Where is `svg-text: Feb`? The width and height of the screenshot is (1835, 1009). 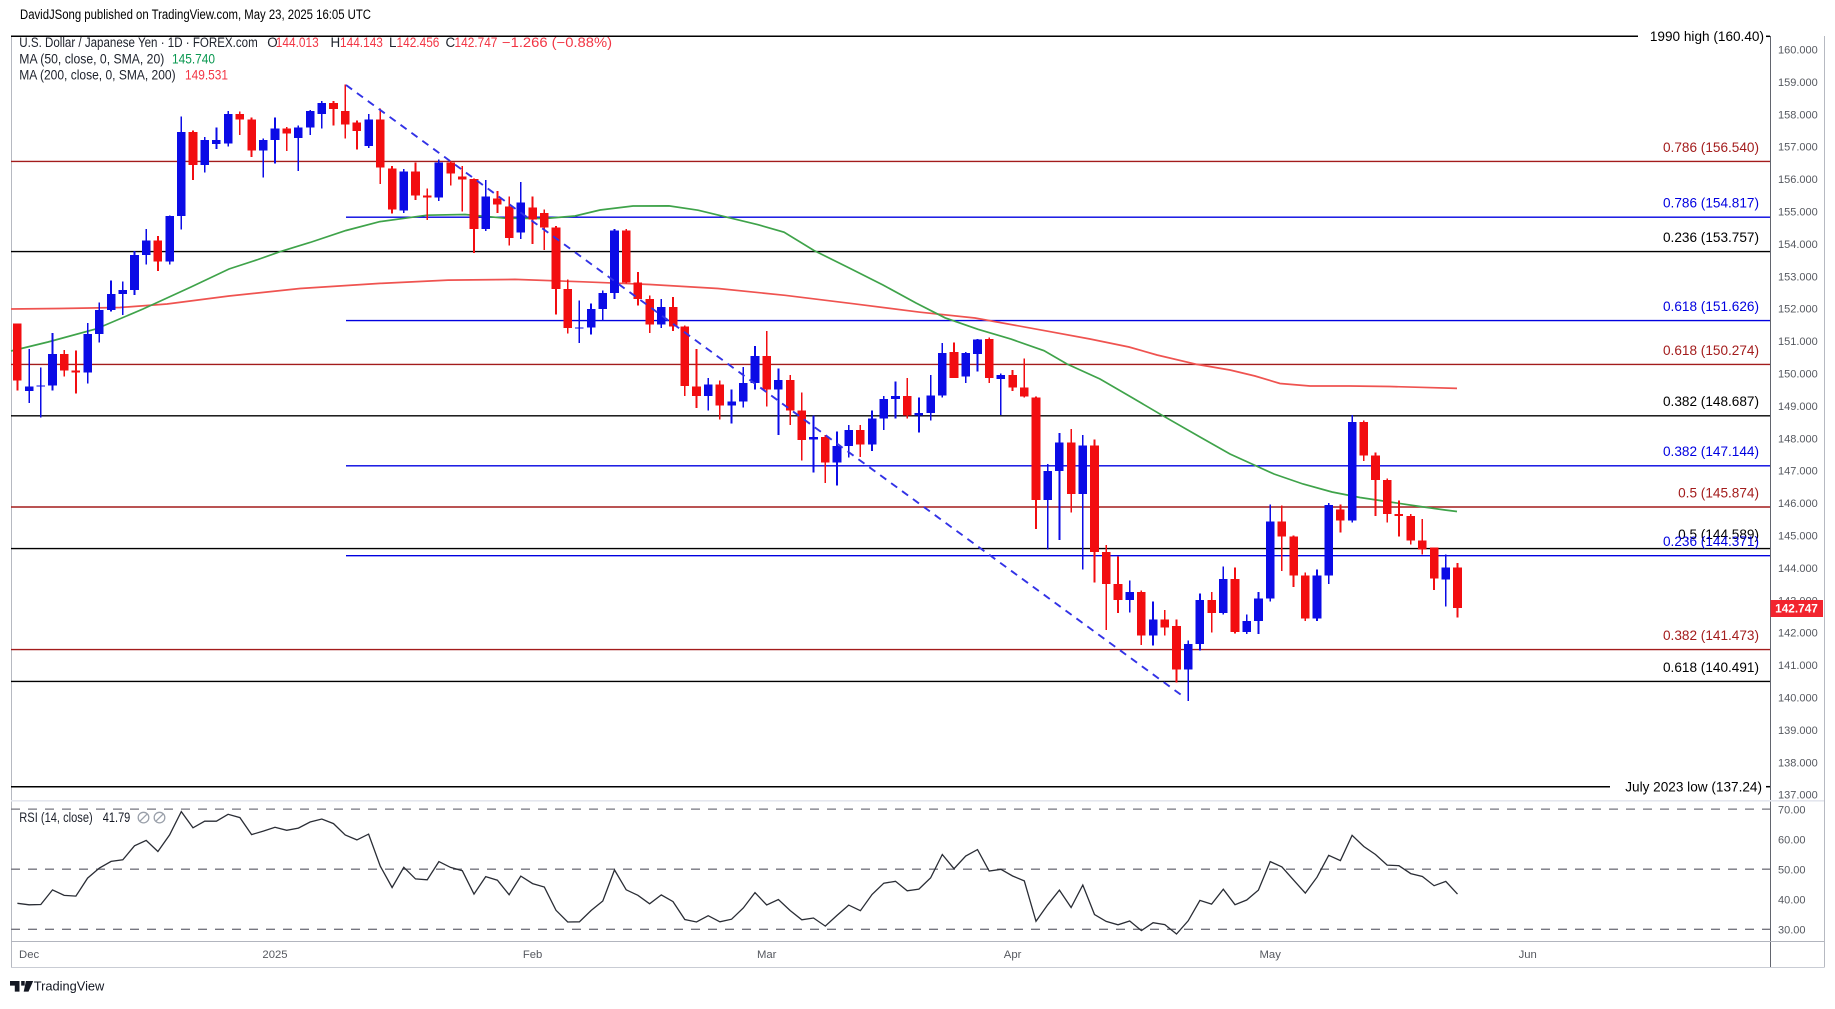
svg-text: Feb is located at coordinates (532, 955).